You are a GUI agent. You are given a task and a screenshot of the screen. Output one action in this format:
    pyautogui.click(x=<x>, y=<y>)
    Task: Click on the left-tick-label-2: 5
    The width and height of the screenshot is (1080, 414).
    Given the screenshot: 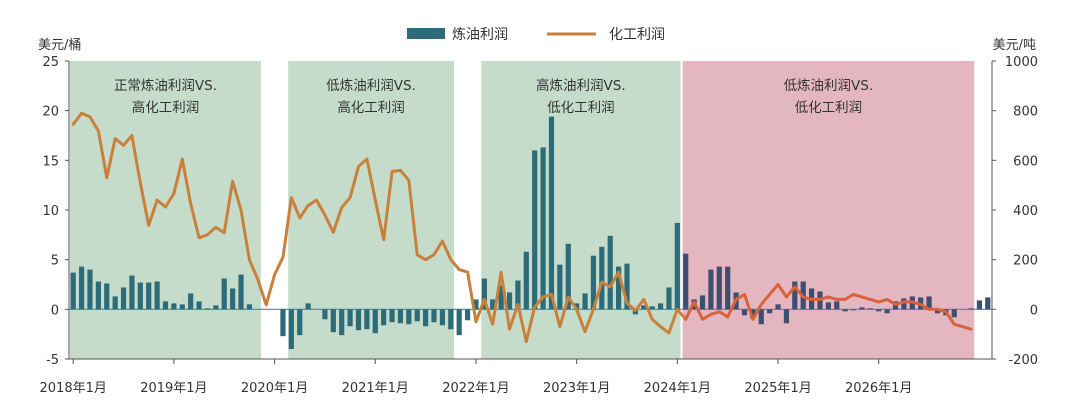 What is the action you would take?
    pyautogui.click(x=55, y=261)
    